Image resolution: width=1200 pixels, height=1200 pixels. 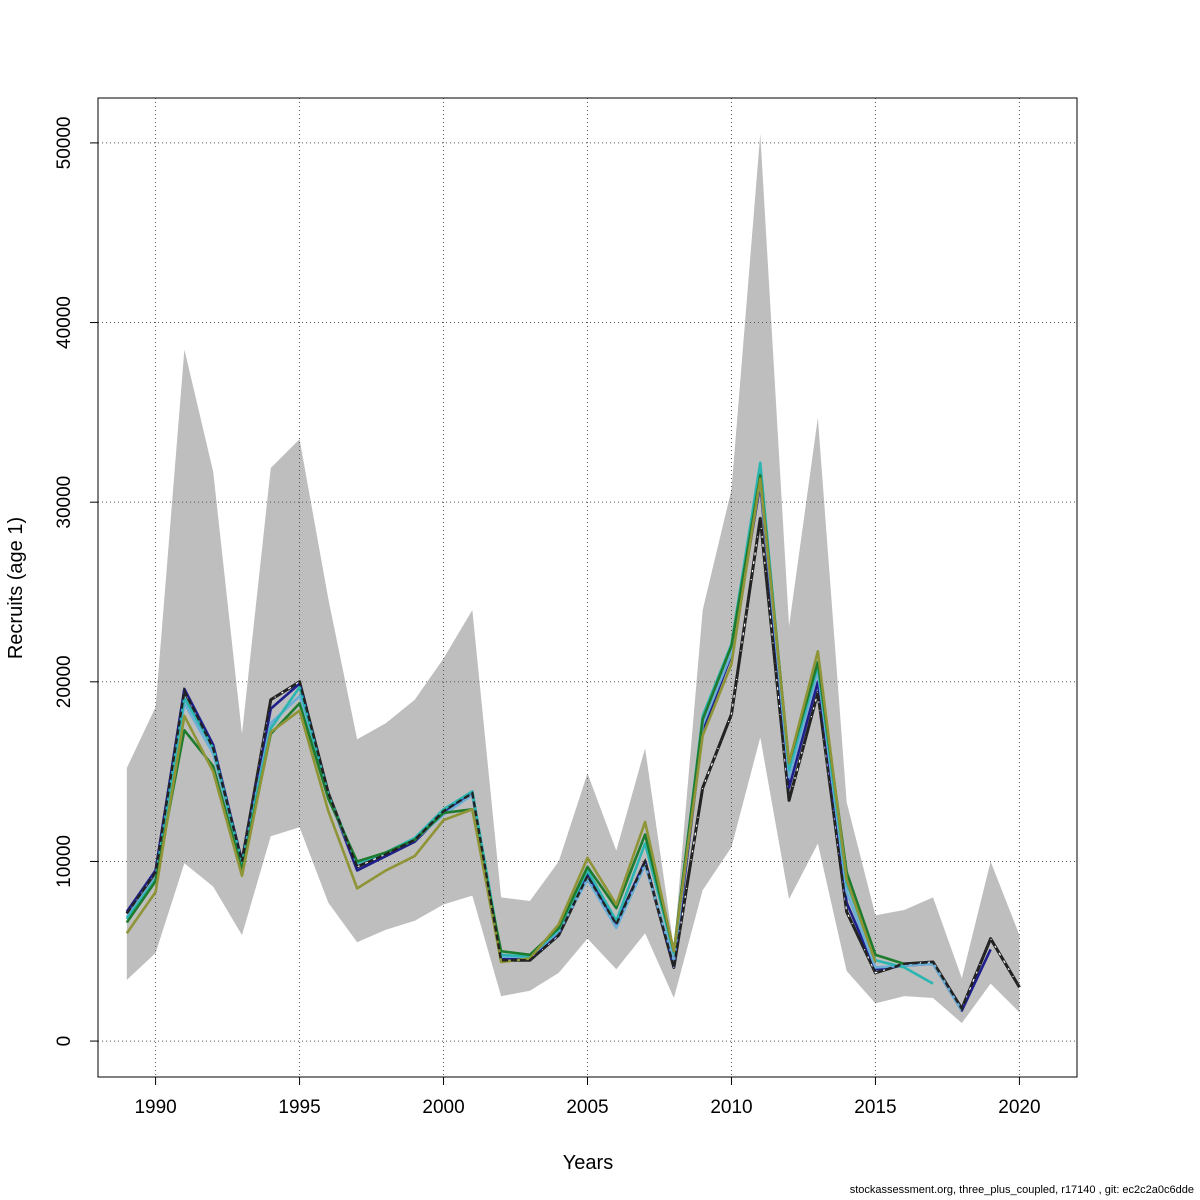 I want to click on x-axis-title: Years, so click(x=588, y=1163).